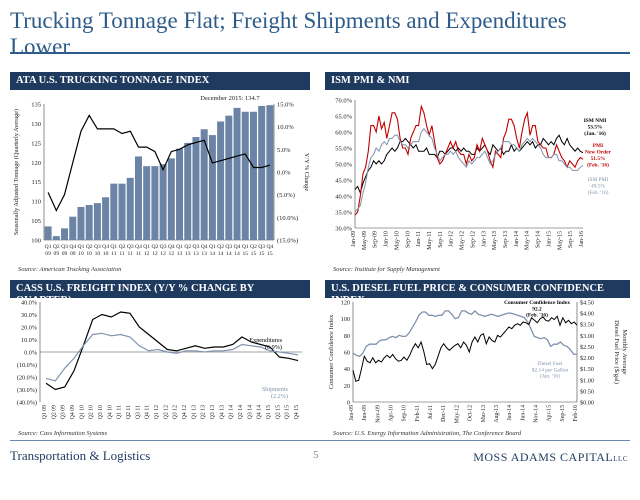 This screenshot has width=640, height=500. Describe the element at coordinates (378, 414) in the screenshot. I see `diesel-x-tick-label: Nov-09` at that location.